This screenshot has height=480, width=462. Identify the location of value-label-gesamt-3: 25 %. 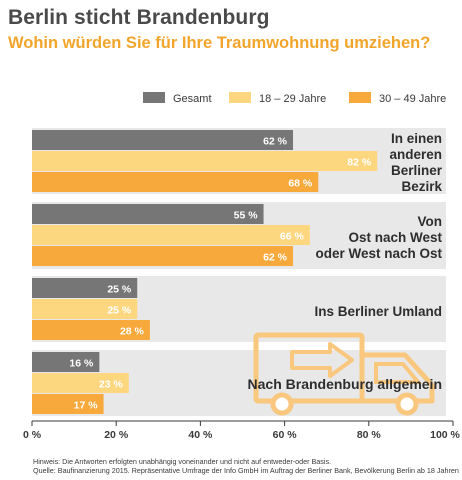
(119, 290).